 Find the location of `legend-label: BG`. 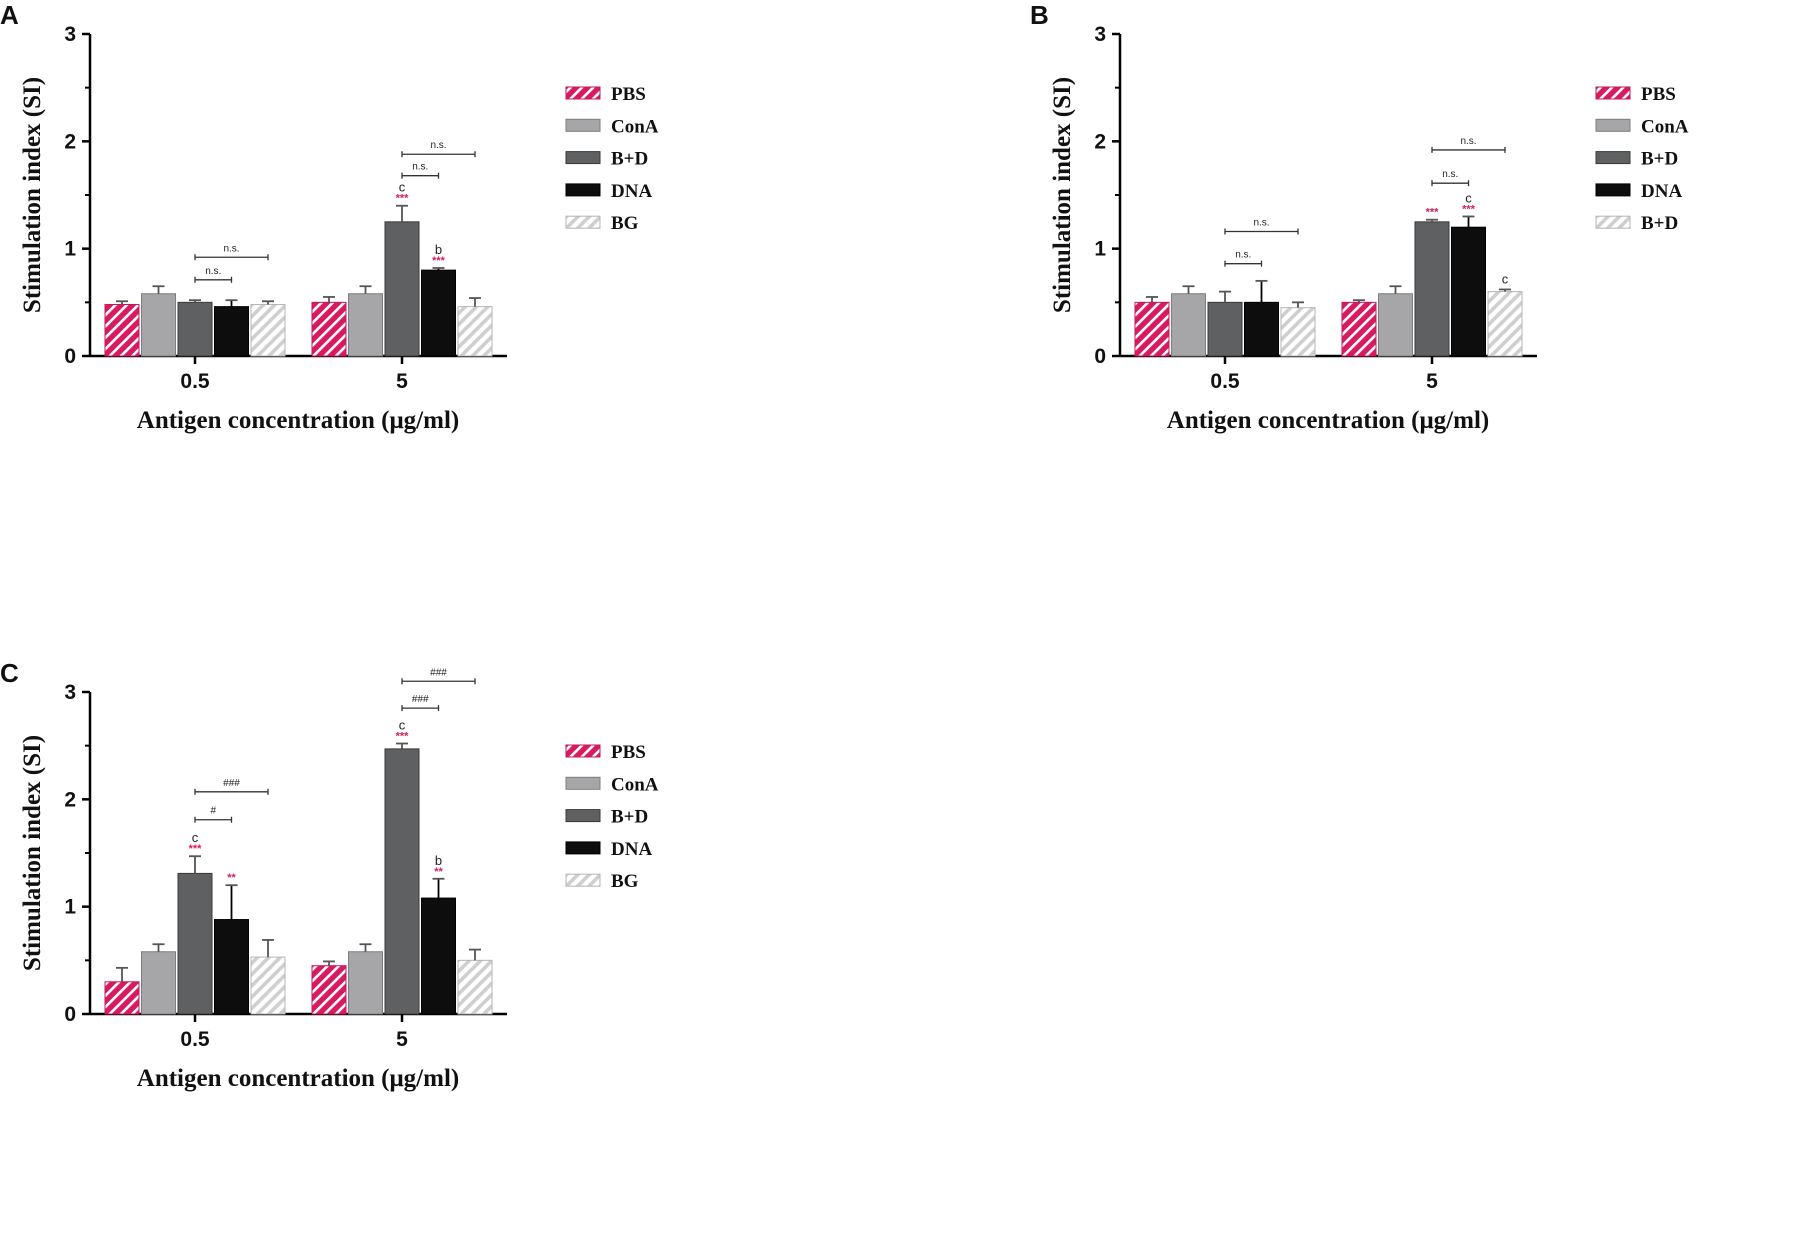

legend-label: BG is located at coordinates (625, 223).